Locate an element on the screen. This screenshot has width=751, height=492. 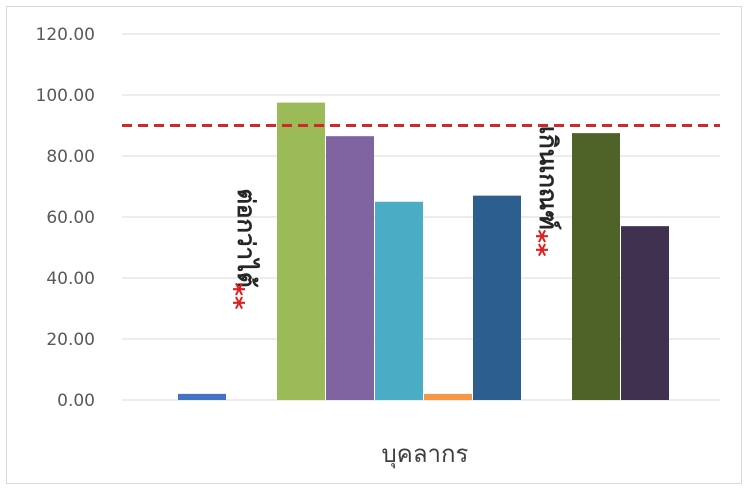
y-axis-tick-labels: 0.00 20.00 40.00 60.00 80.00 100.00 120.00 is located at coordinates (65, 218).